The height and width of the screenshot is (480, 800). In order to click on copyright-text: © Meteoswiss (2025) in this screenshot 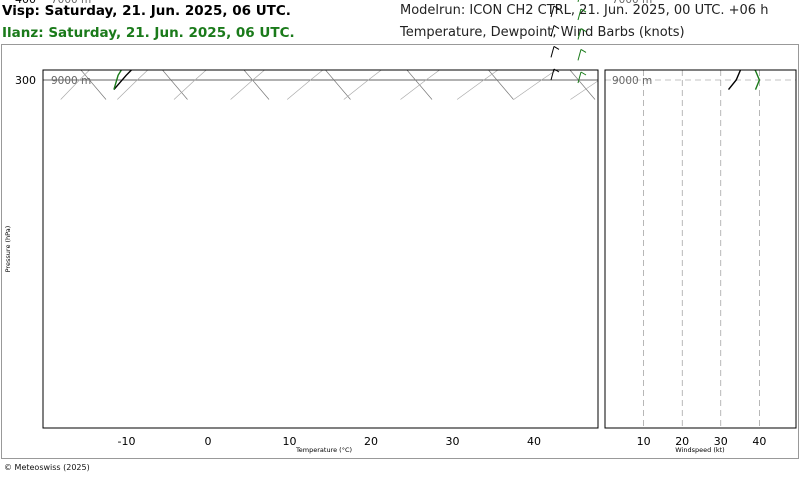, I will do `click(47, 467)`.